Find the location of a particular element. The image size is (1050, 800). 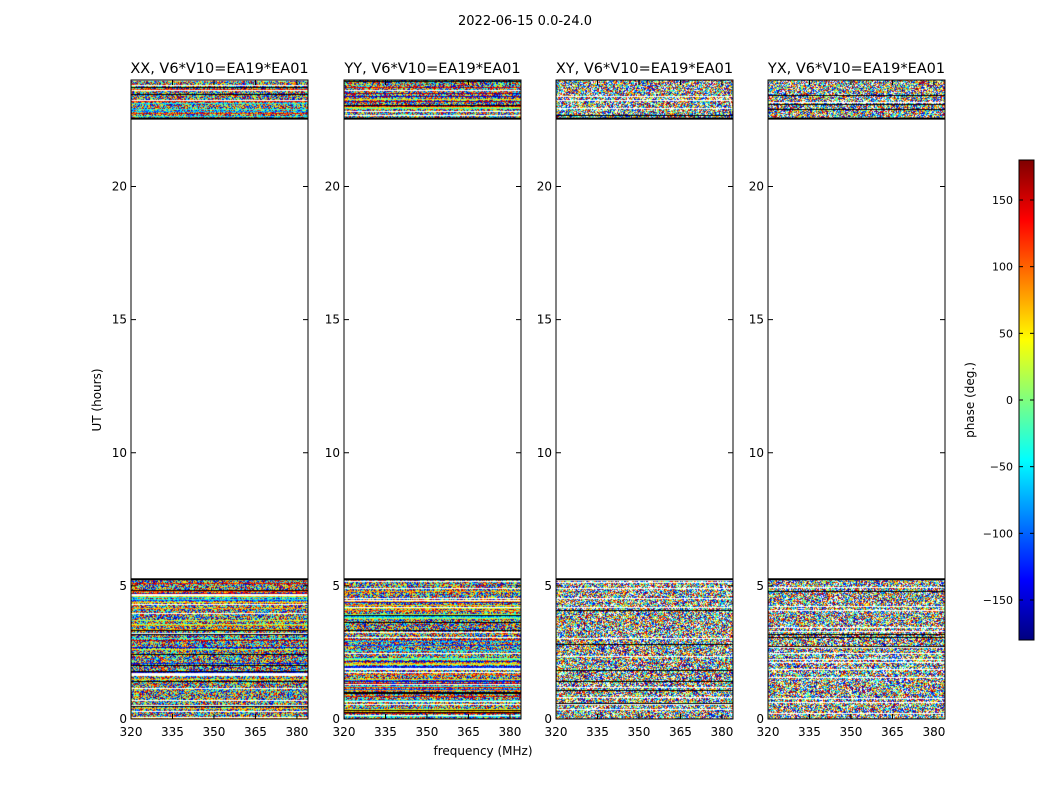

panel-title: YX, V6*V10=EA19*EA01 is located at coordinates (856, 69).